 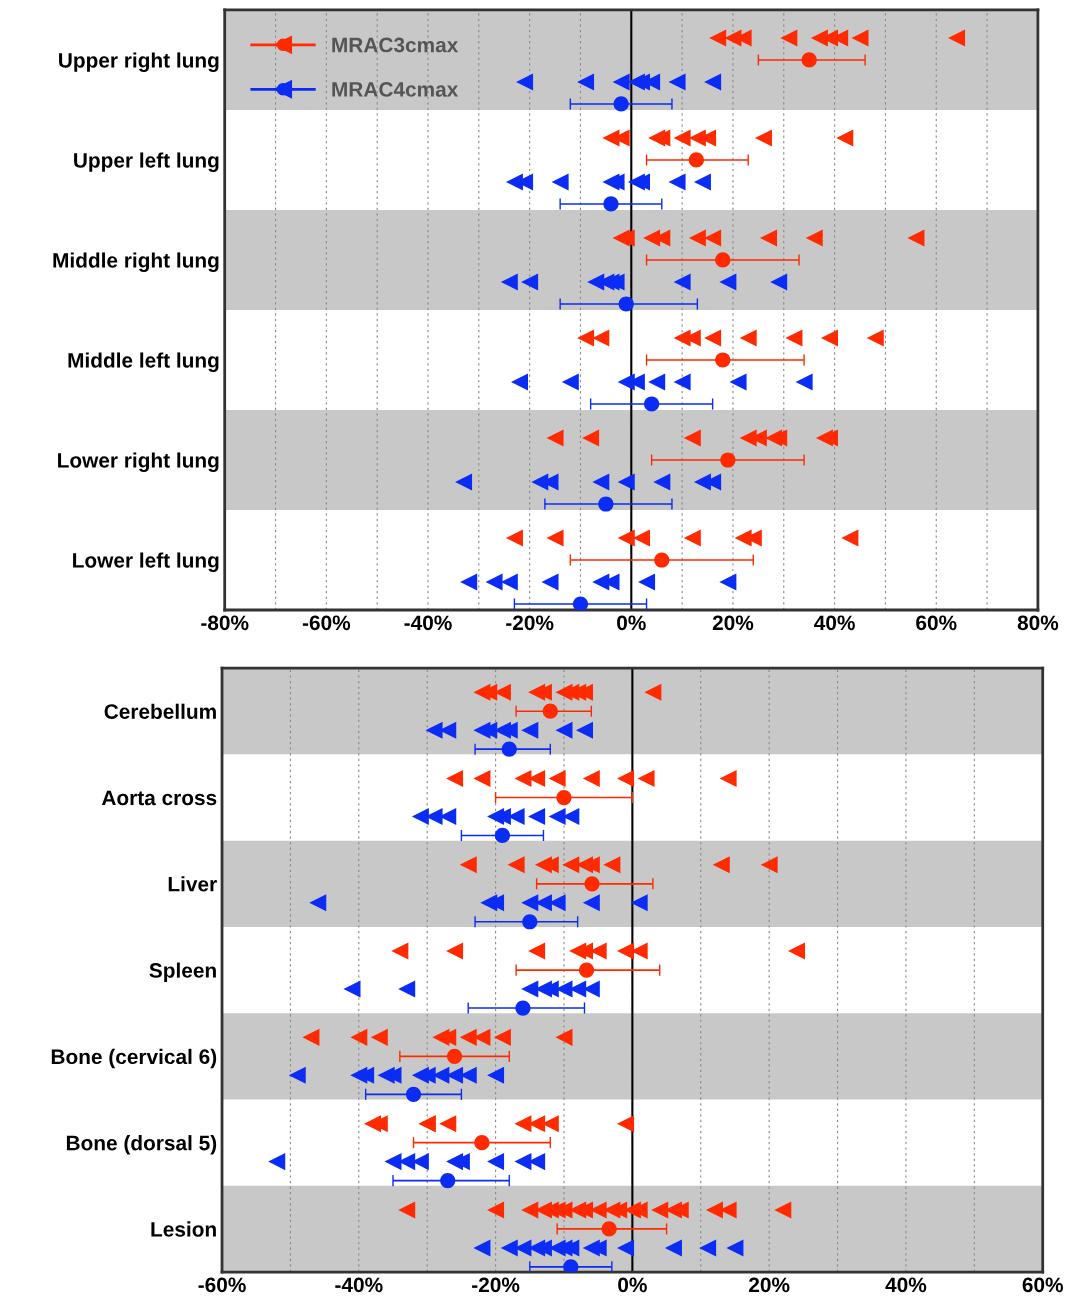 I want to click on y-tick-label: Upper right lung, so click(x=139, y=62).